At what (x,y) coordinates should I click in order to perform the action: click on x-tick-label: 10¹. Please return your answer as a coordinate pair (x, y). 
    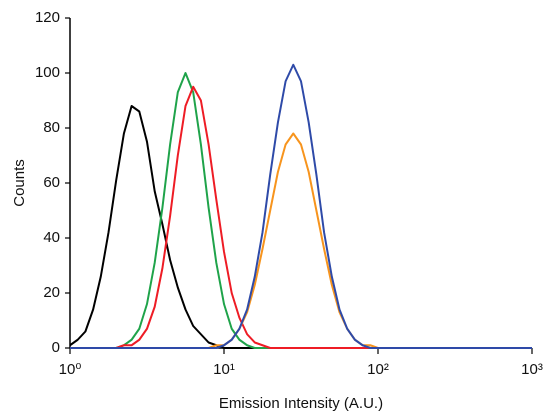
    Looking at the image, I should click on (224, 369).